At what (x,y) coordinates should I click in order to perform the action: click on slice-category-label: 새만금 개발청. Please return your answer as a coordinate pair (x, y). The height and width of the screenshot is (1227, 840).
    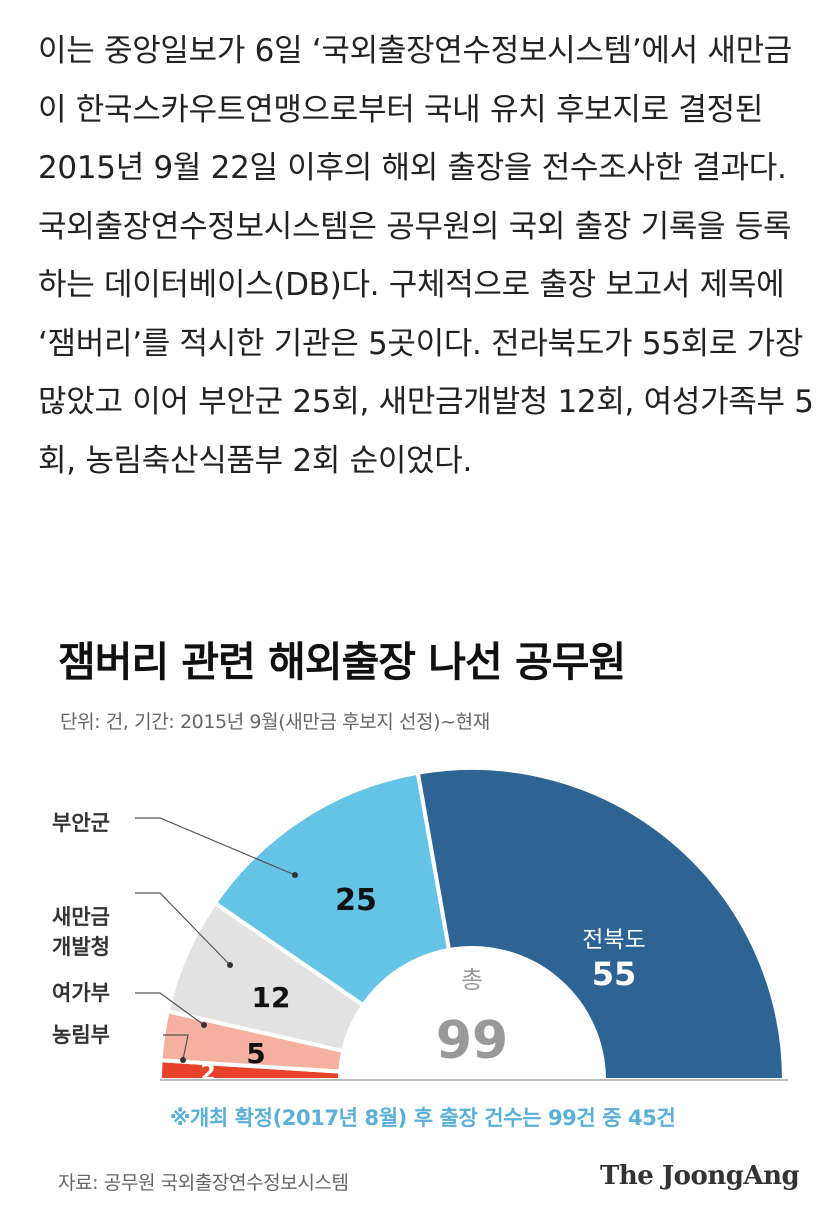
    Looking at the image, I should click on (81, 932).